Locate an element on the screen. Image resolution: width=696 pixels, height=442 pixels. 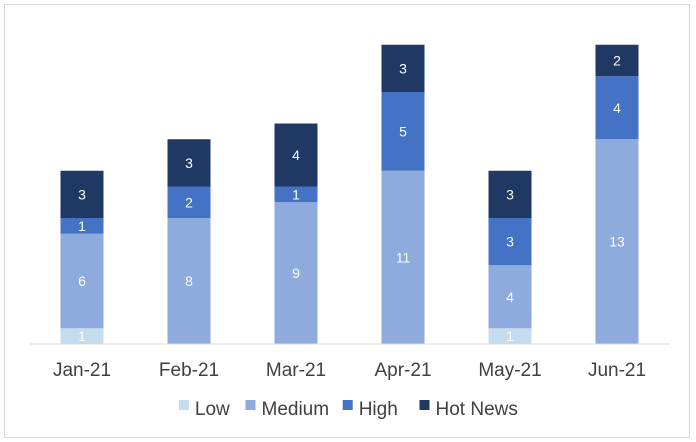
data-label-apr-21-medium: 11 is located at coordinates (403, 257).